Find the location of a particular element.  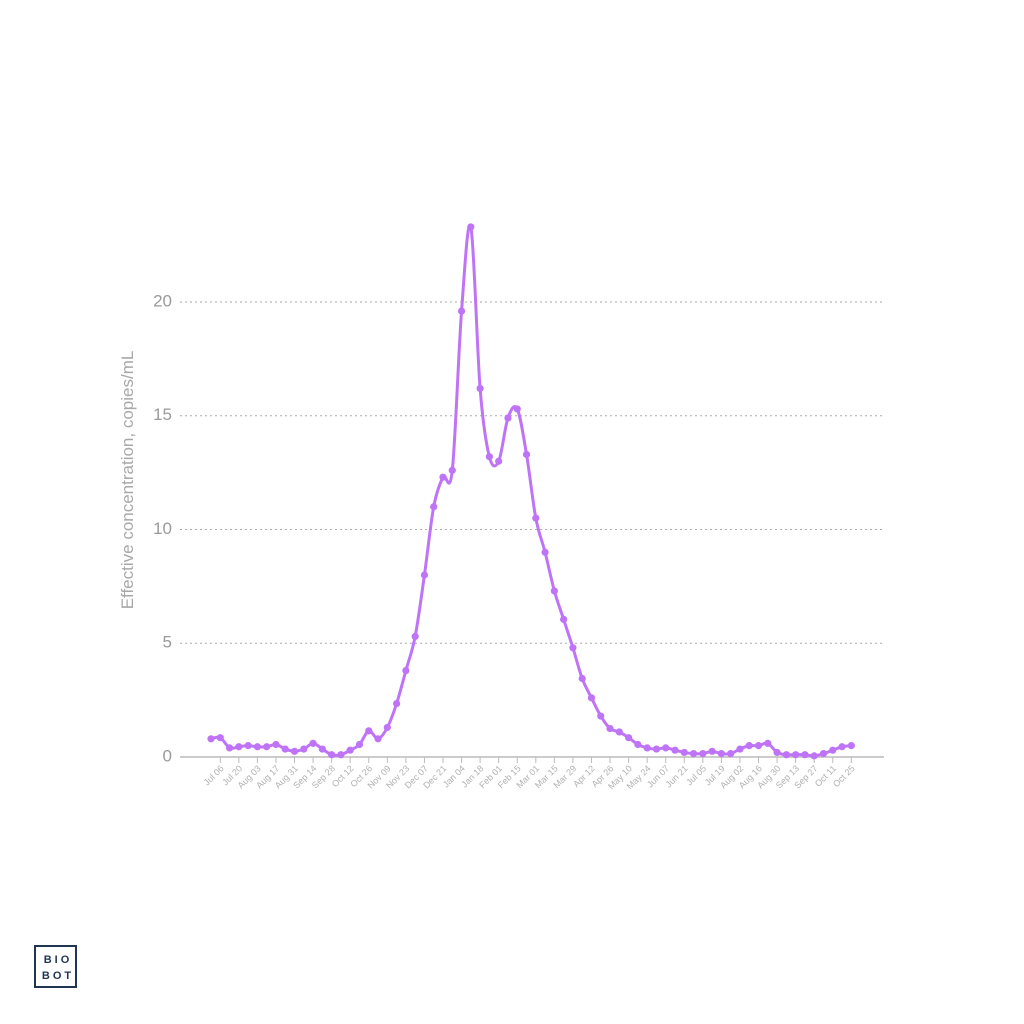

y-tick-label: 10 is located at coordinates (162, 528).